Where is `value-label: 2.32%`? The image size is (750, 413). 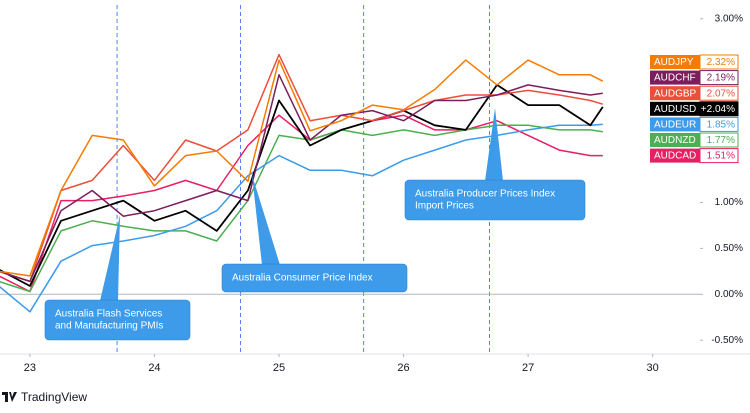 value-label: 2.32% is located at coordinates (721, 62).